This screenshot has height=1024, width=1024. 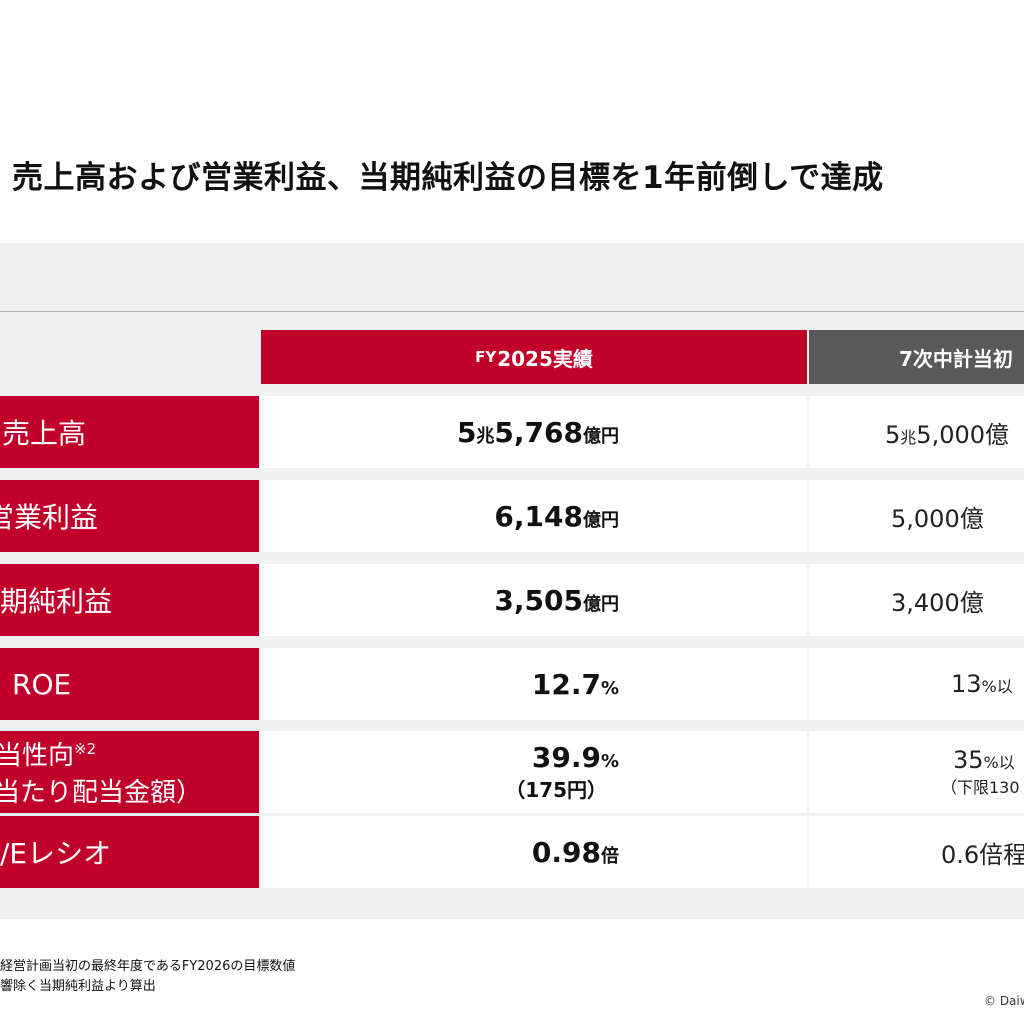 I want to click on value-text: 5兆5,768億円, so click(x=537, y=432).